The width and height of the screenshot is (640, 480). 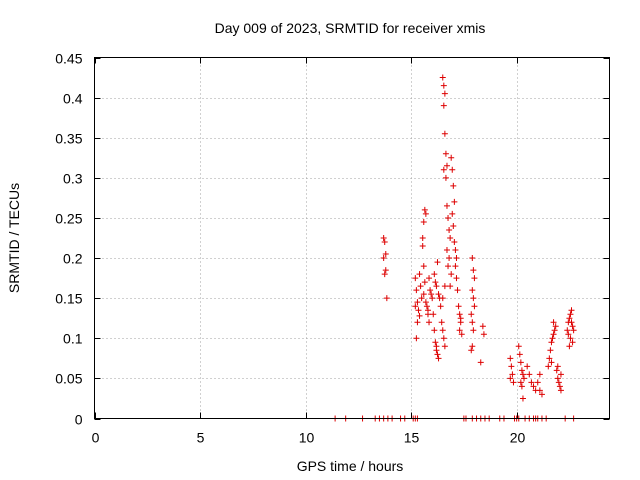 What do you see at coordinates (68, 379) in the screenshot?
I see `y-tick-label: 0.05` at bounding box center [68, 379].